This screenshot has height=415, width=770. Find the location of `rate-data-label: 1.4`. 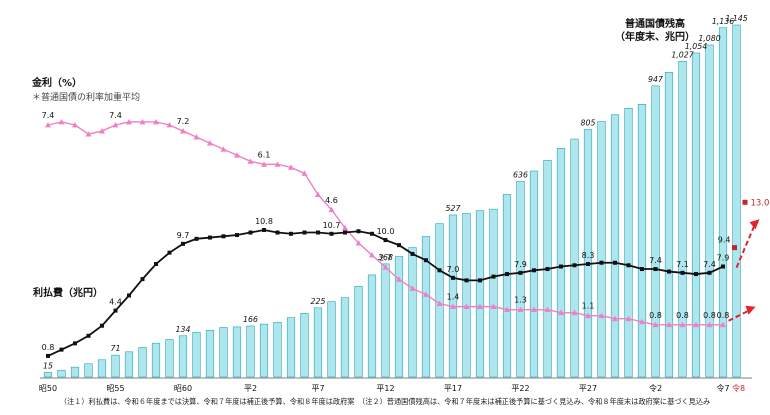

rate-data-label: 1.4 is located at coordinates (453, 297).